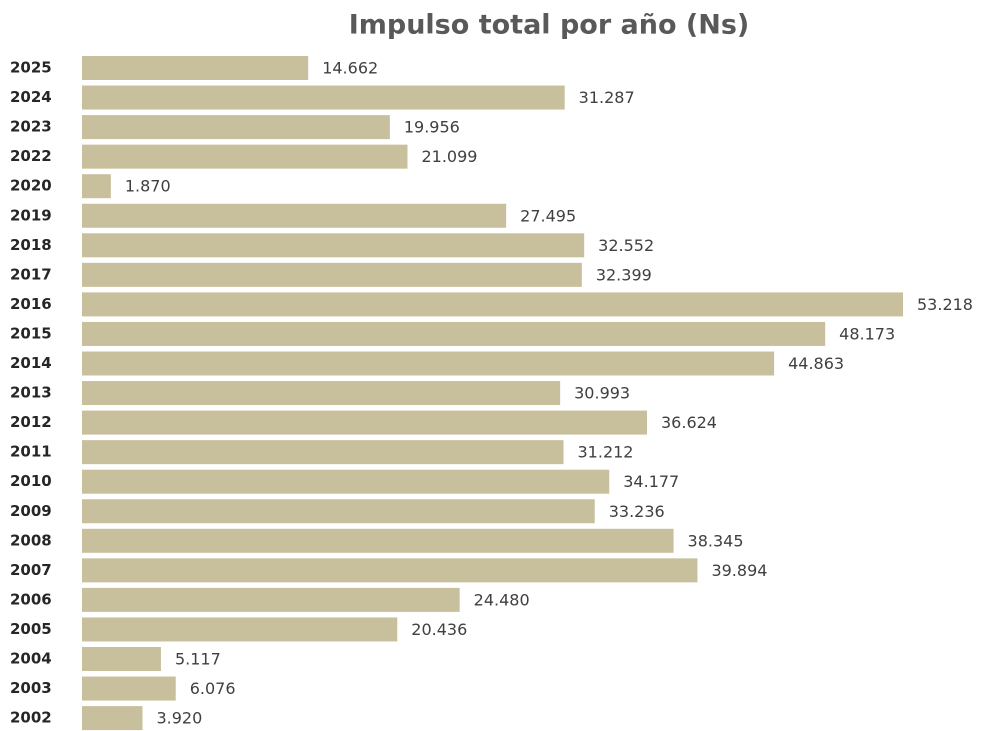 This screenshot has height=731, width=989. I want to click on y-tick-label: 2024, so click(31, 97).